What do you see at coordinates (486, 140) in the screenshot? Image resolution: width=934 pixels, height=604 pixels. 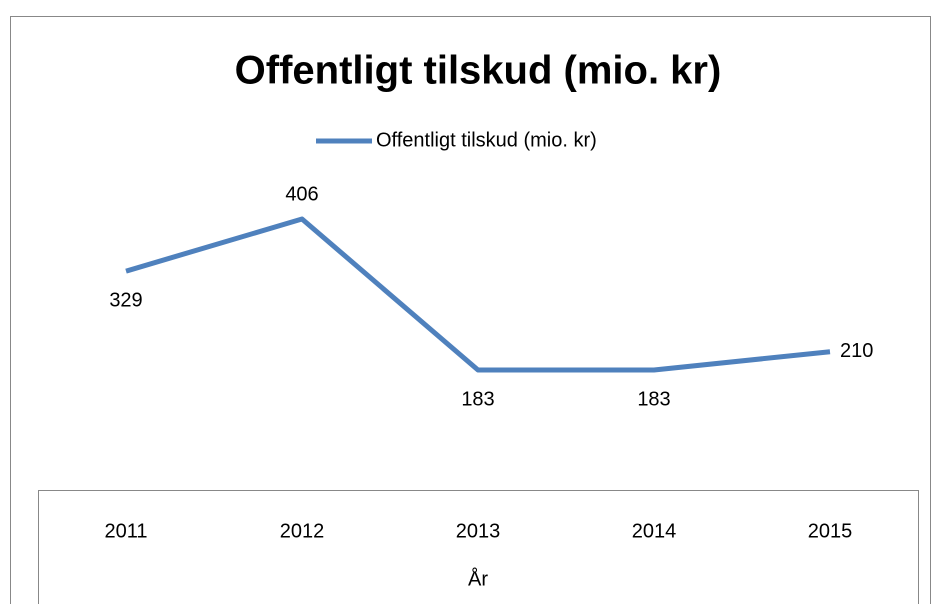 I see `legend-label: Offentligt tilskud (mio. kr)` at bounding box center [486, 140].